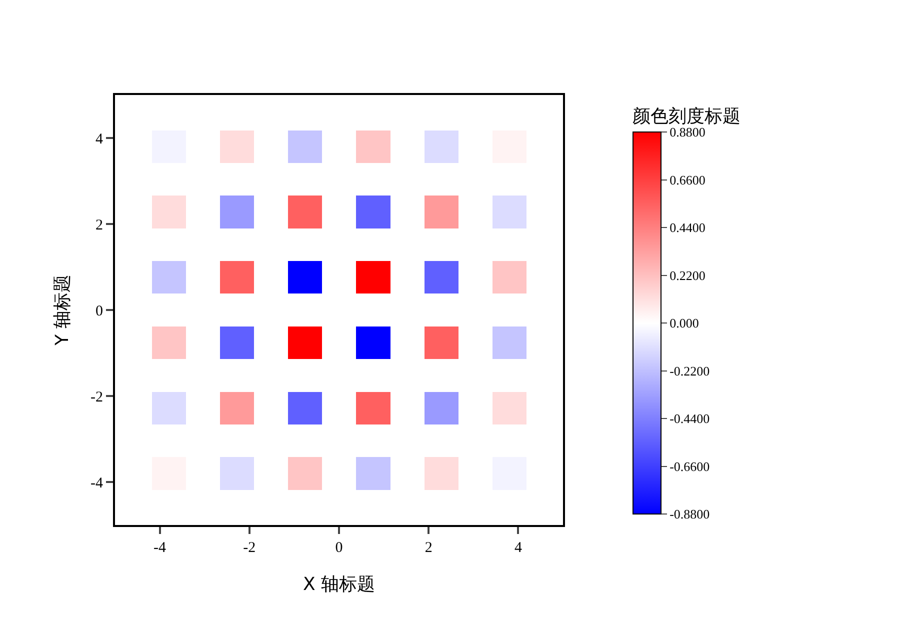  What do you see at coordinates (688, 180) in the screenshot?
I see `color-bar-label: 0.6600` at bounding box center [688, 180].